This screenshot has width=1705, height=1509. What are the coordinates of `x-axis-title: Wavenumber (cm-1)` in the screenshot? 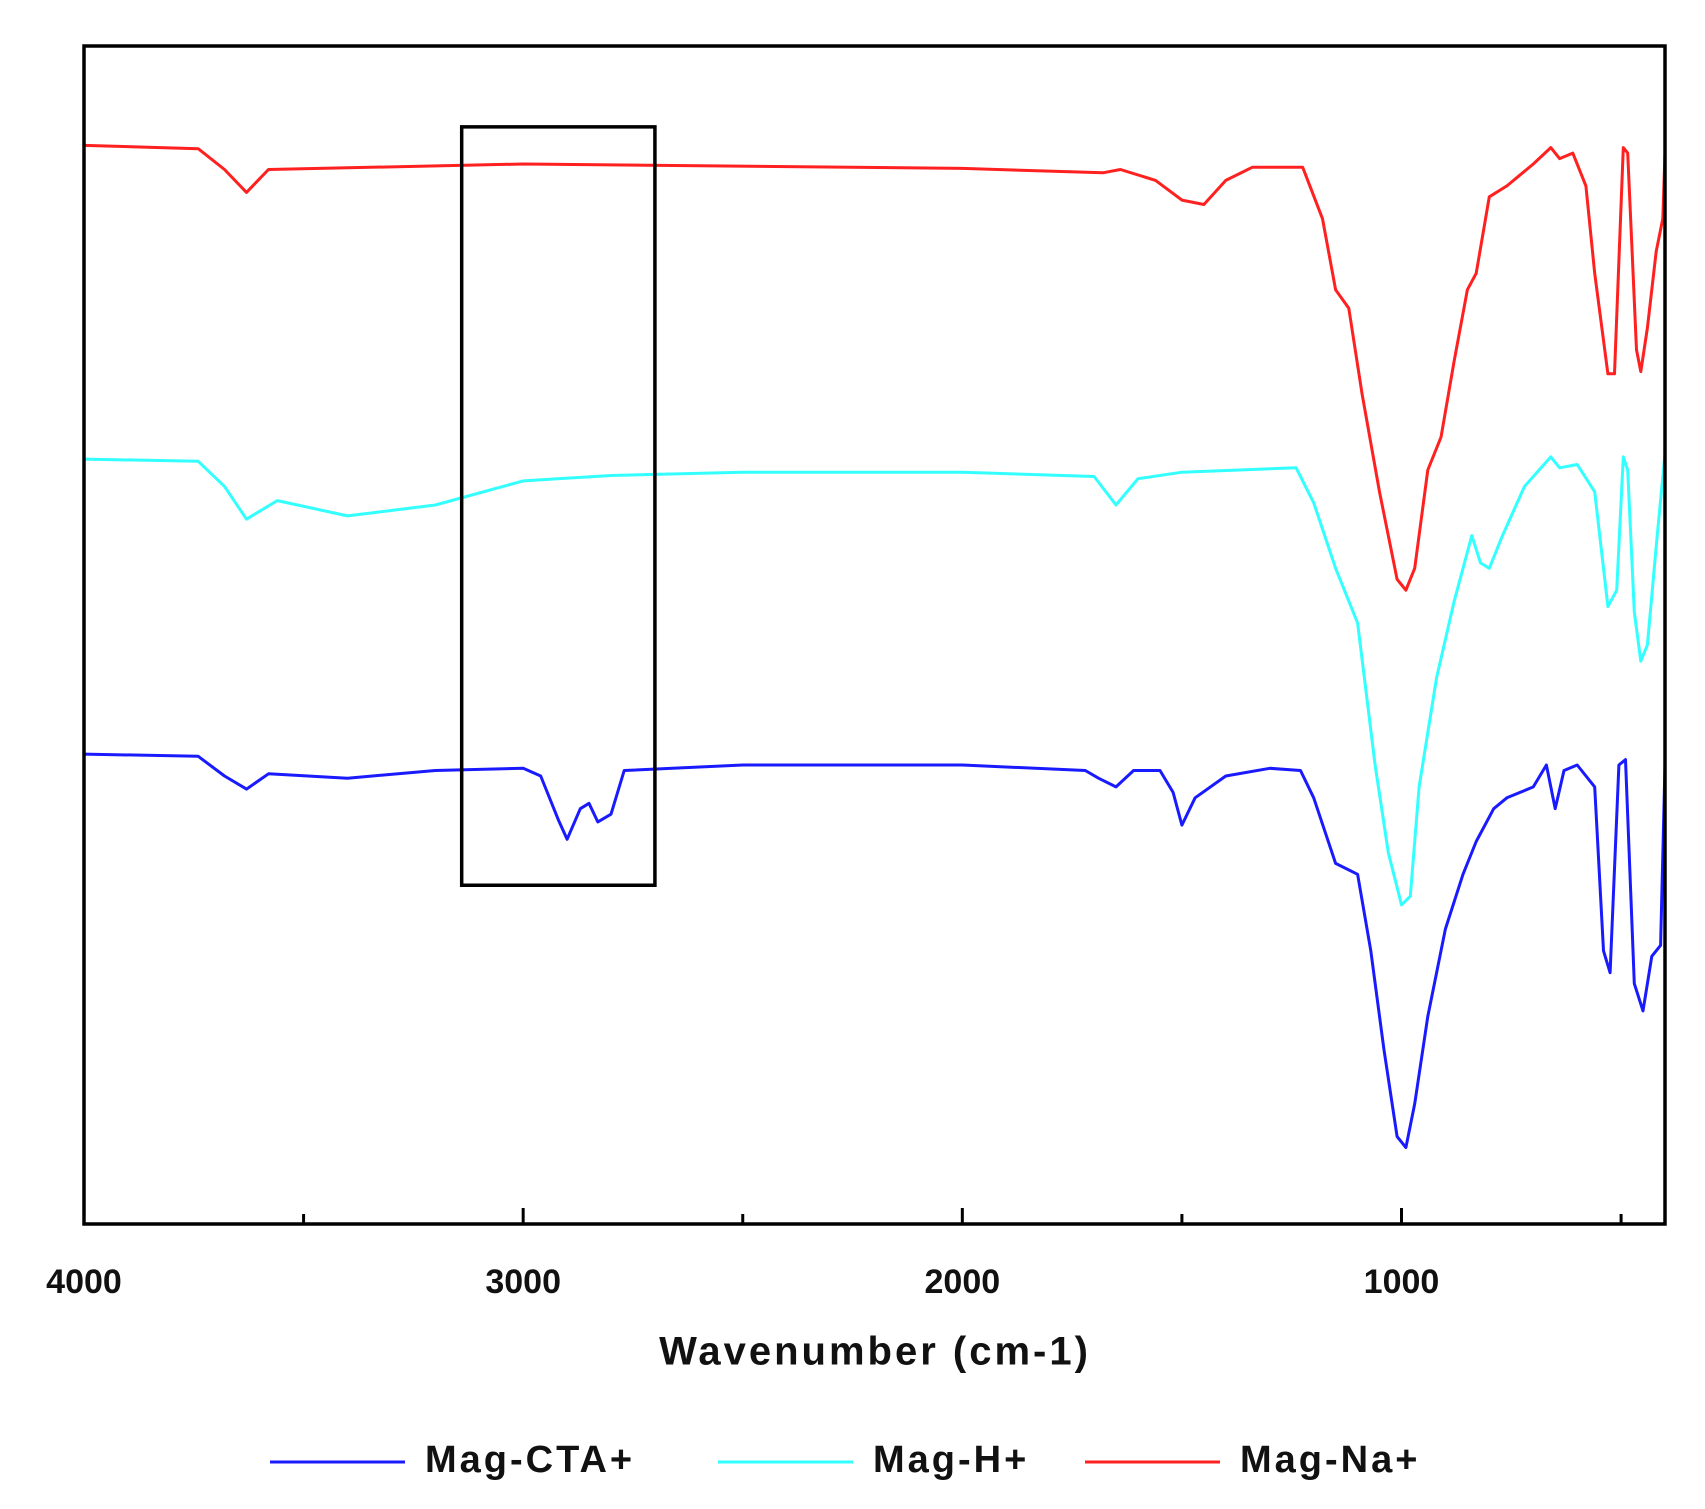 It's located at (875, 1352).